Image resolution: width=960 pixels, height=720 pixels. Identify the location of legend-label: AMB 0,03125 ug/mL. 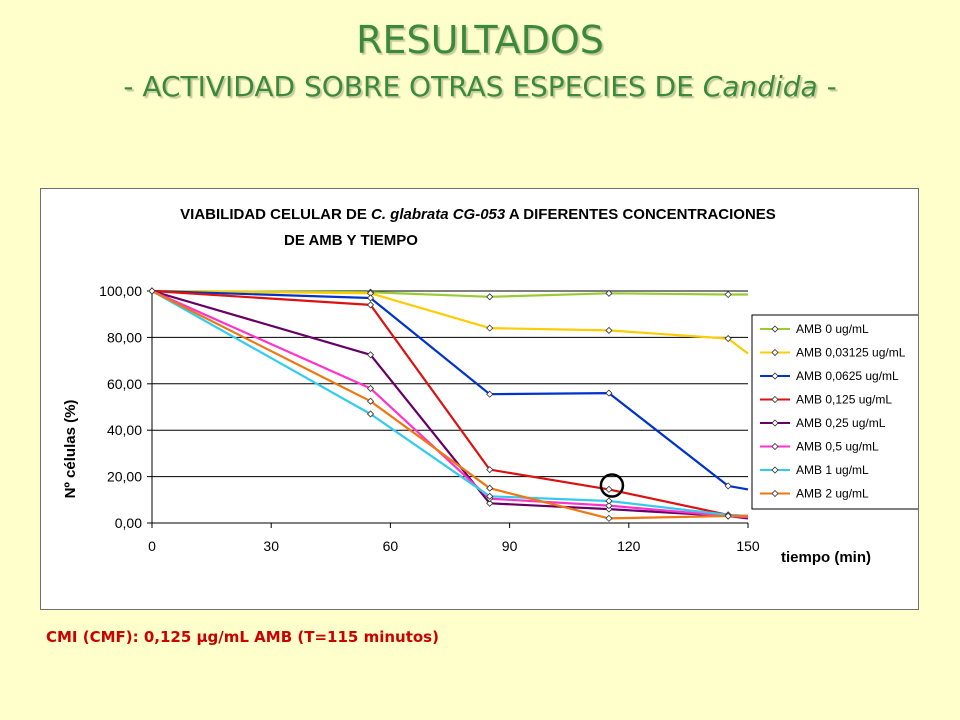
(851, 353).